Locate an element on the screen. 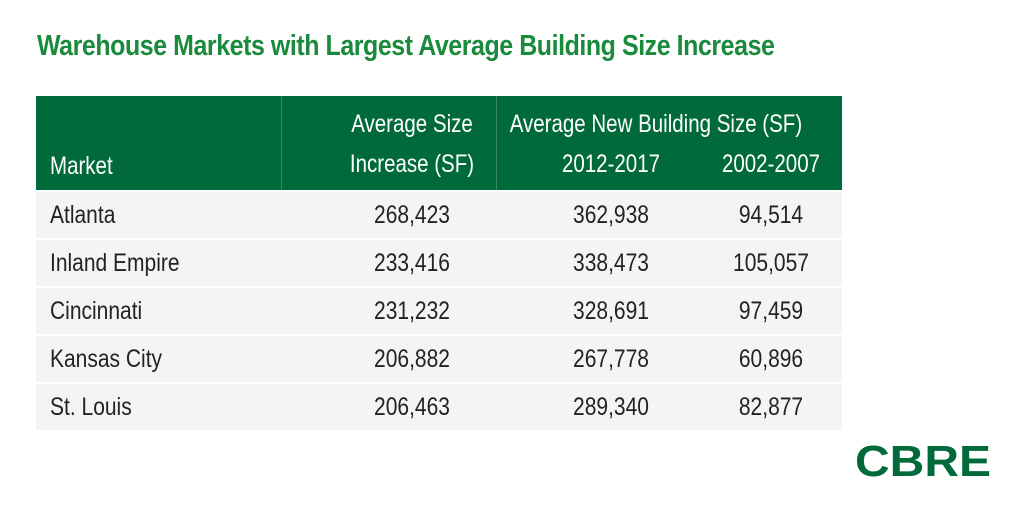 This screenshot has width=1024, height=512. period-2002-2007-cell: 105,057 is located at coordinates (771, 263).